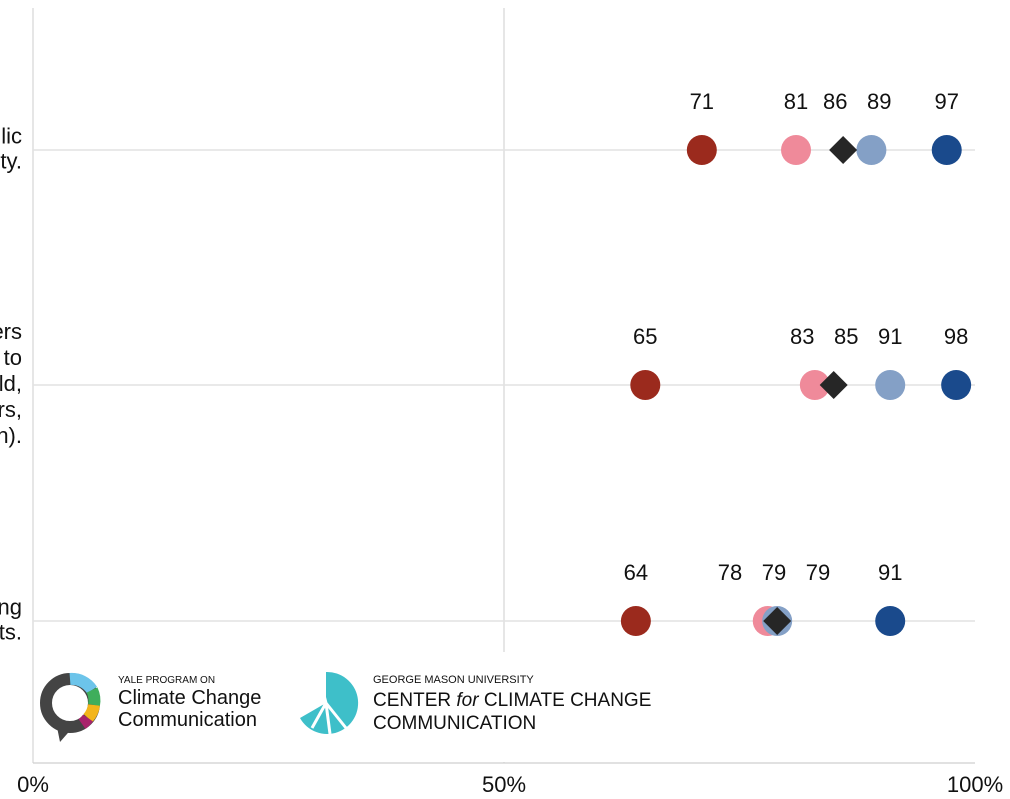  Describe the element at coordinates (645, 336) in the screenshot. I see `value-label: 65` at that location.